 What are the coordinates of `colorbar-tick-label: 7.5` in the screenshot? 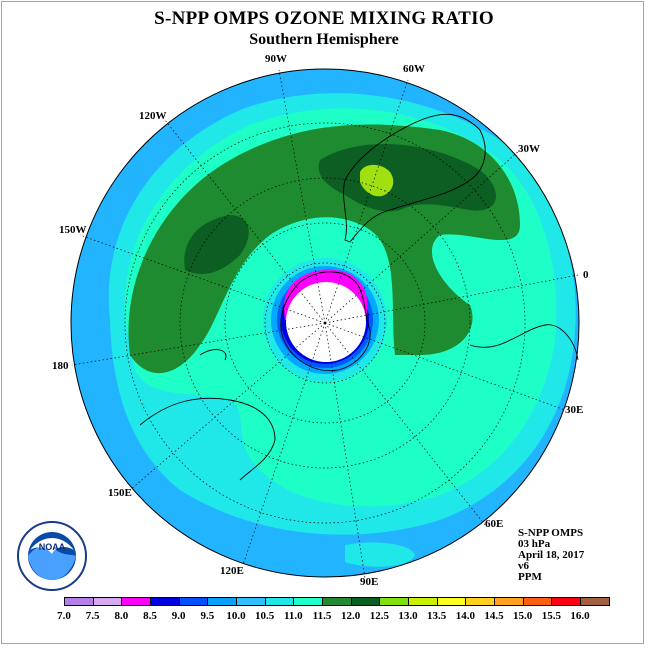 It's located at (92, 616).